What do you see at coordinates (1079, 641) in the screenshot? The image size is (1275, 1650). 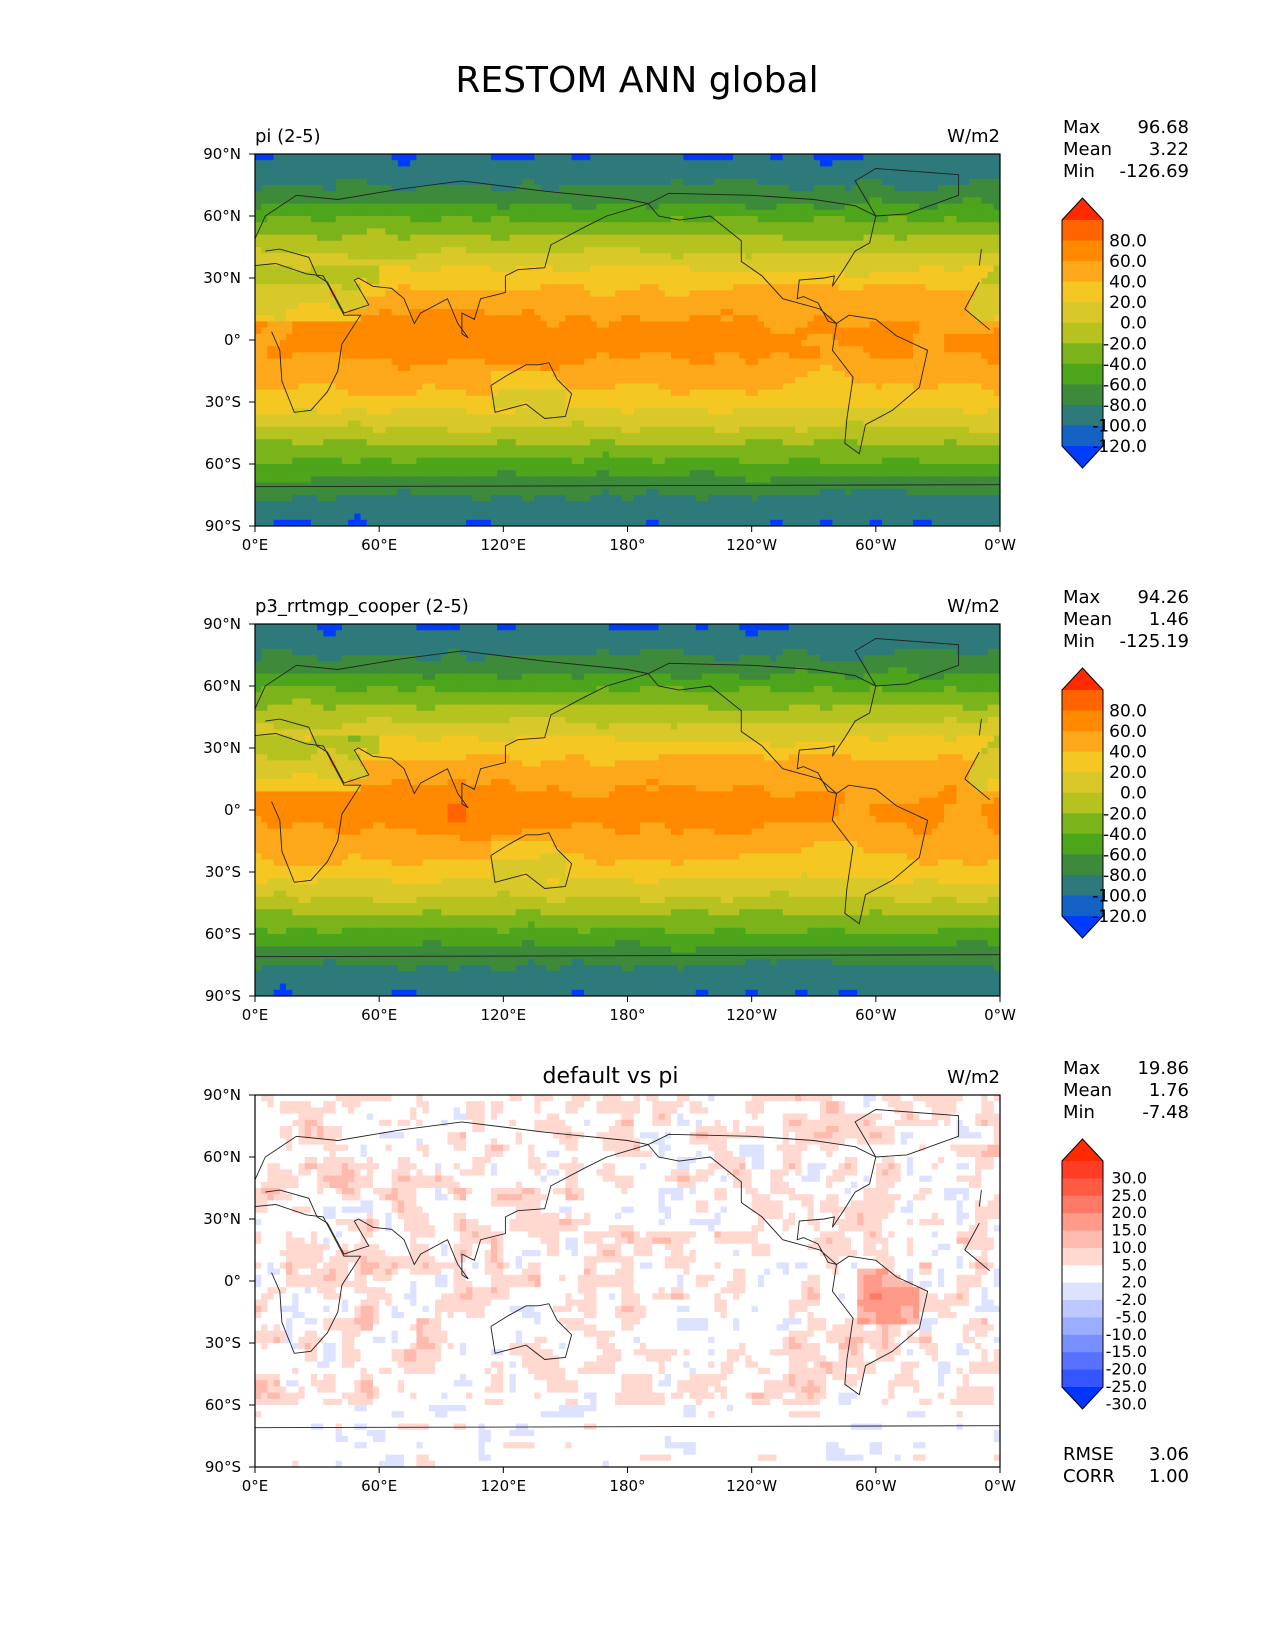 I see `stat-label: Min` at bounding box center [1079, 641].